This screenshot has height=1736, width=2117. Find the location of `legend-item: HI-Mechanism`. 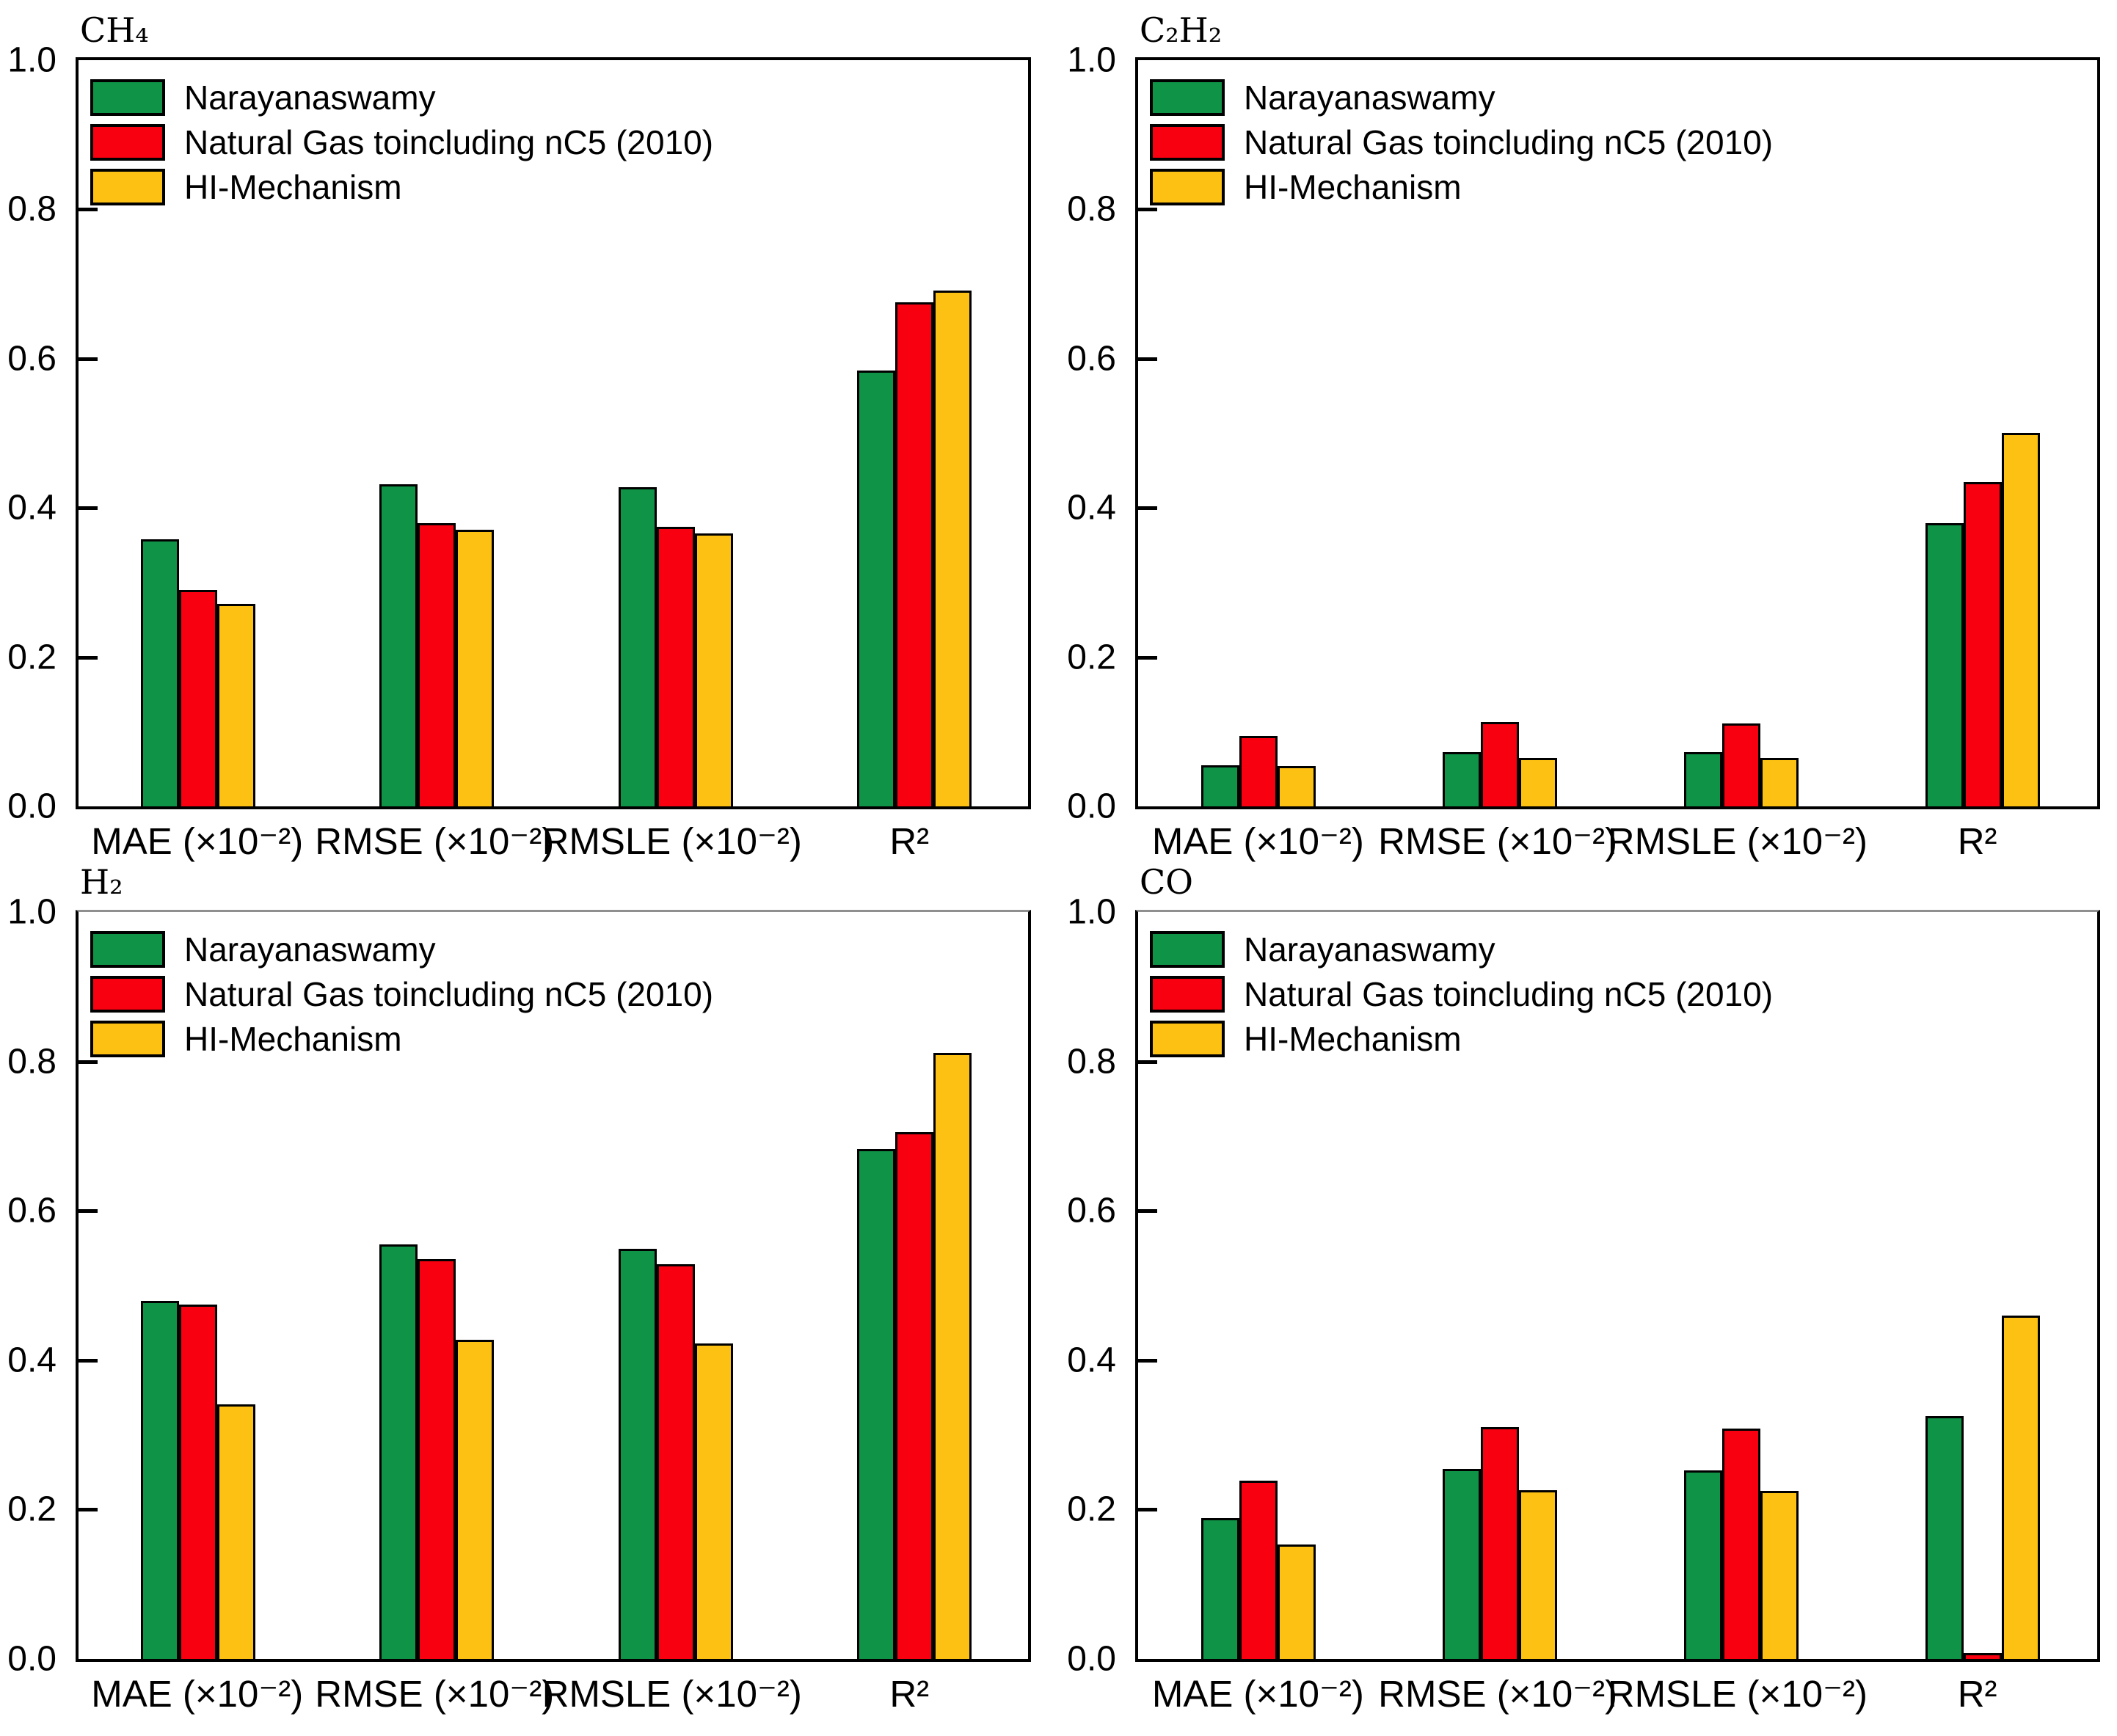

legend-item: HI-Mechanism is located at coordinates (1461, 1039).